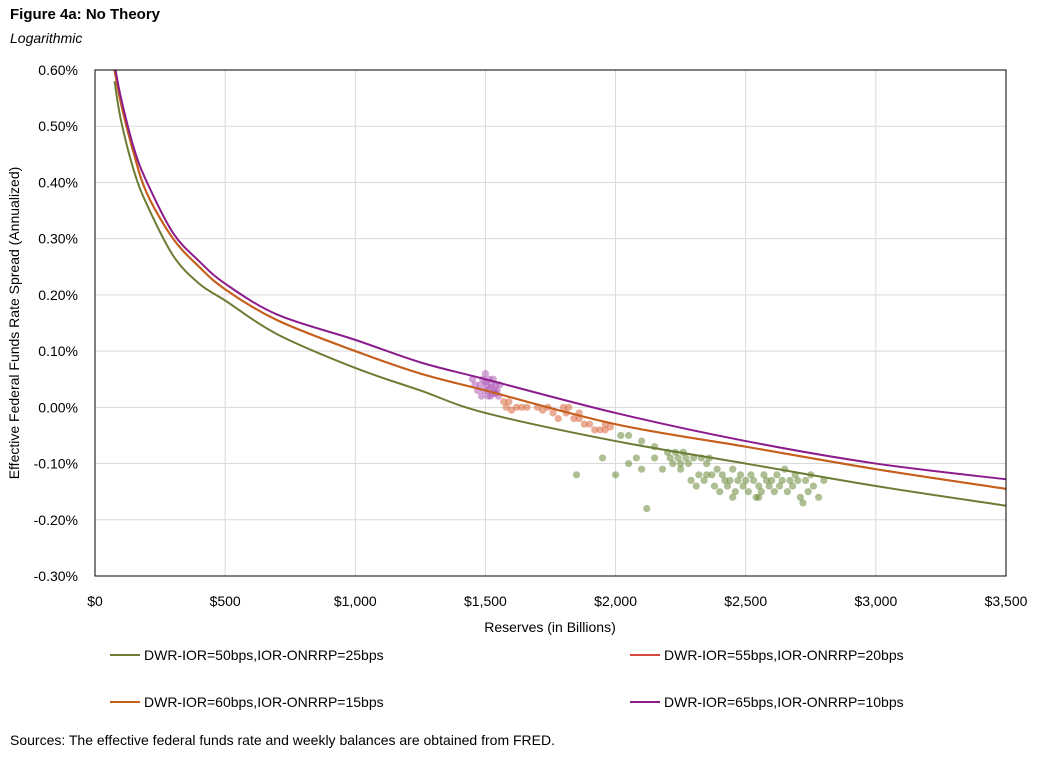 This screenshot has width=1044, height=758. Describe the element at coordinates (355, 601) in the screenshot. I see `x-tick-label: $1,000` at that location.